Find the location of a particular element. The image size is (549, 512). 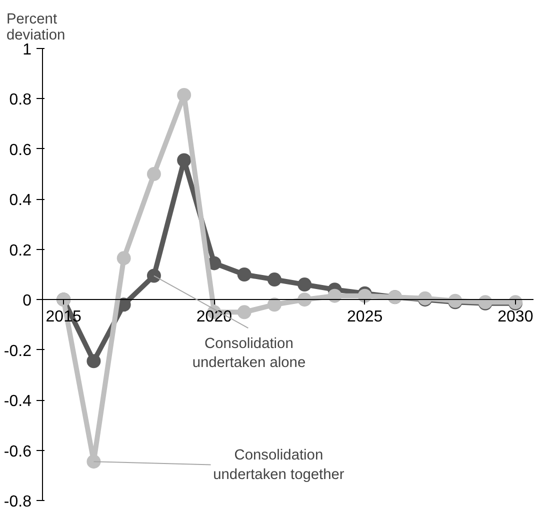

y-tick-label: -0.6 is located at coordinates (18, 451).